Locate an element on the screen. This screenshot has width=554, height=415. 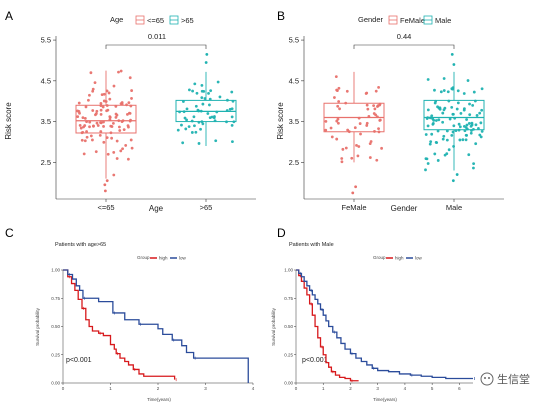
x-axis-title: Gender is located at coordinates (404, 208).